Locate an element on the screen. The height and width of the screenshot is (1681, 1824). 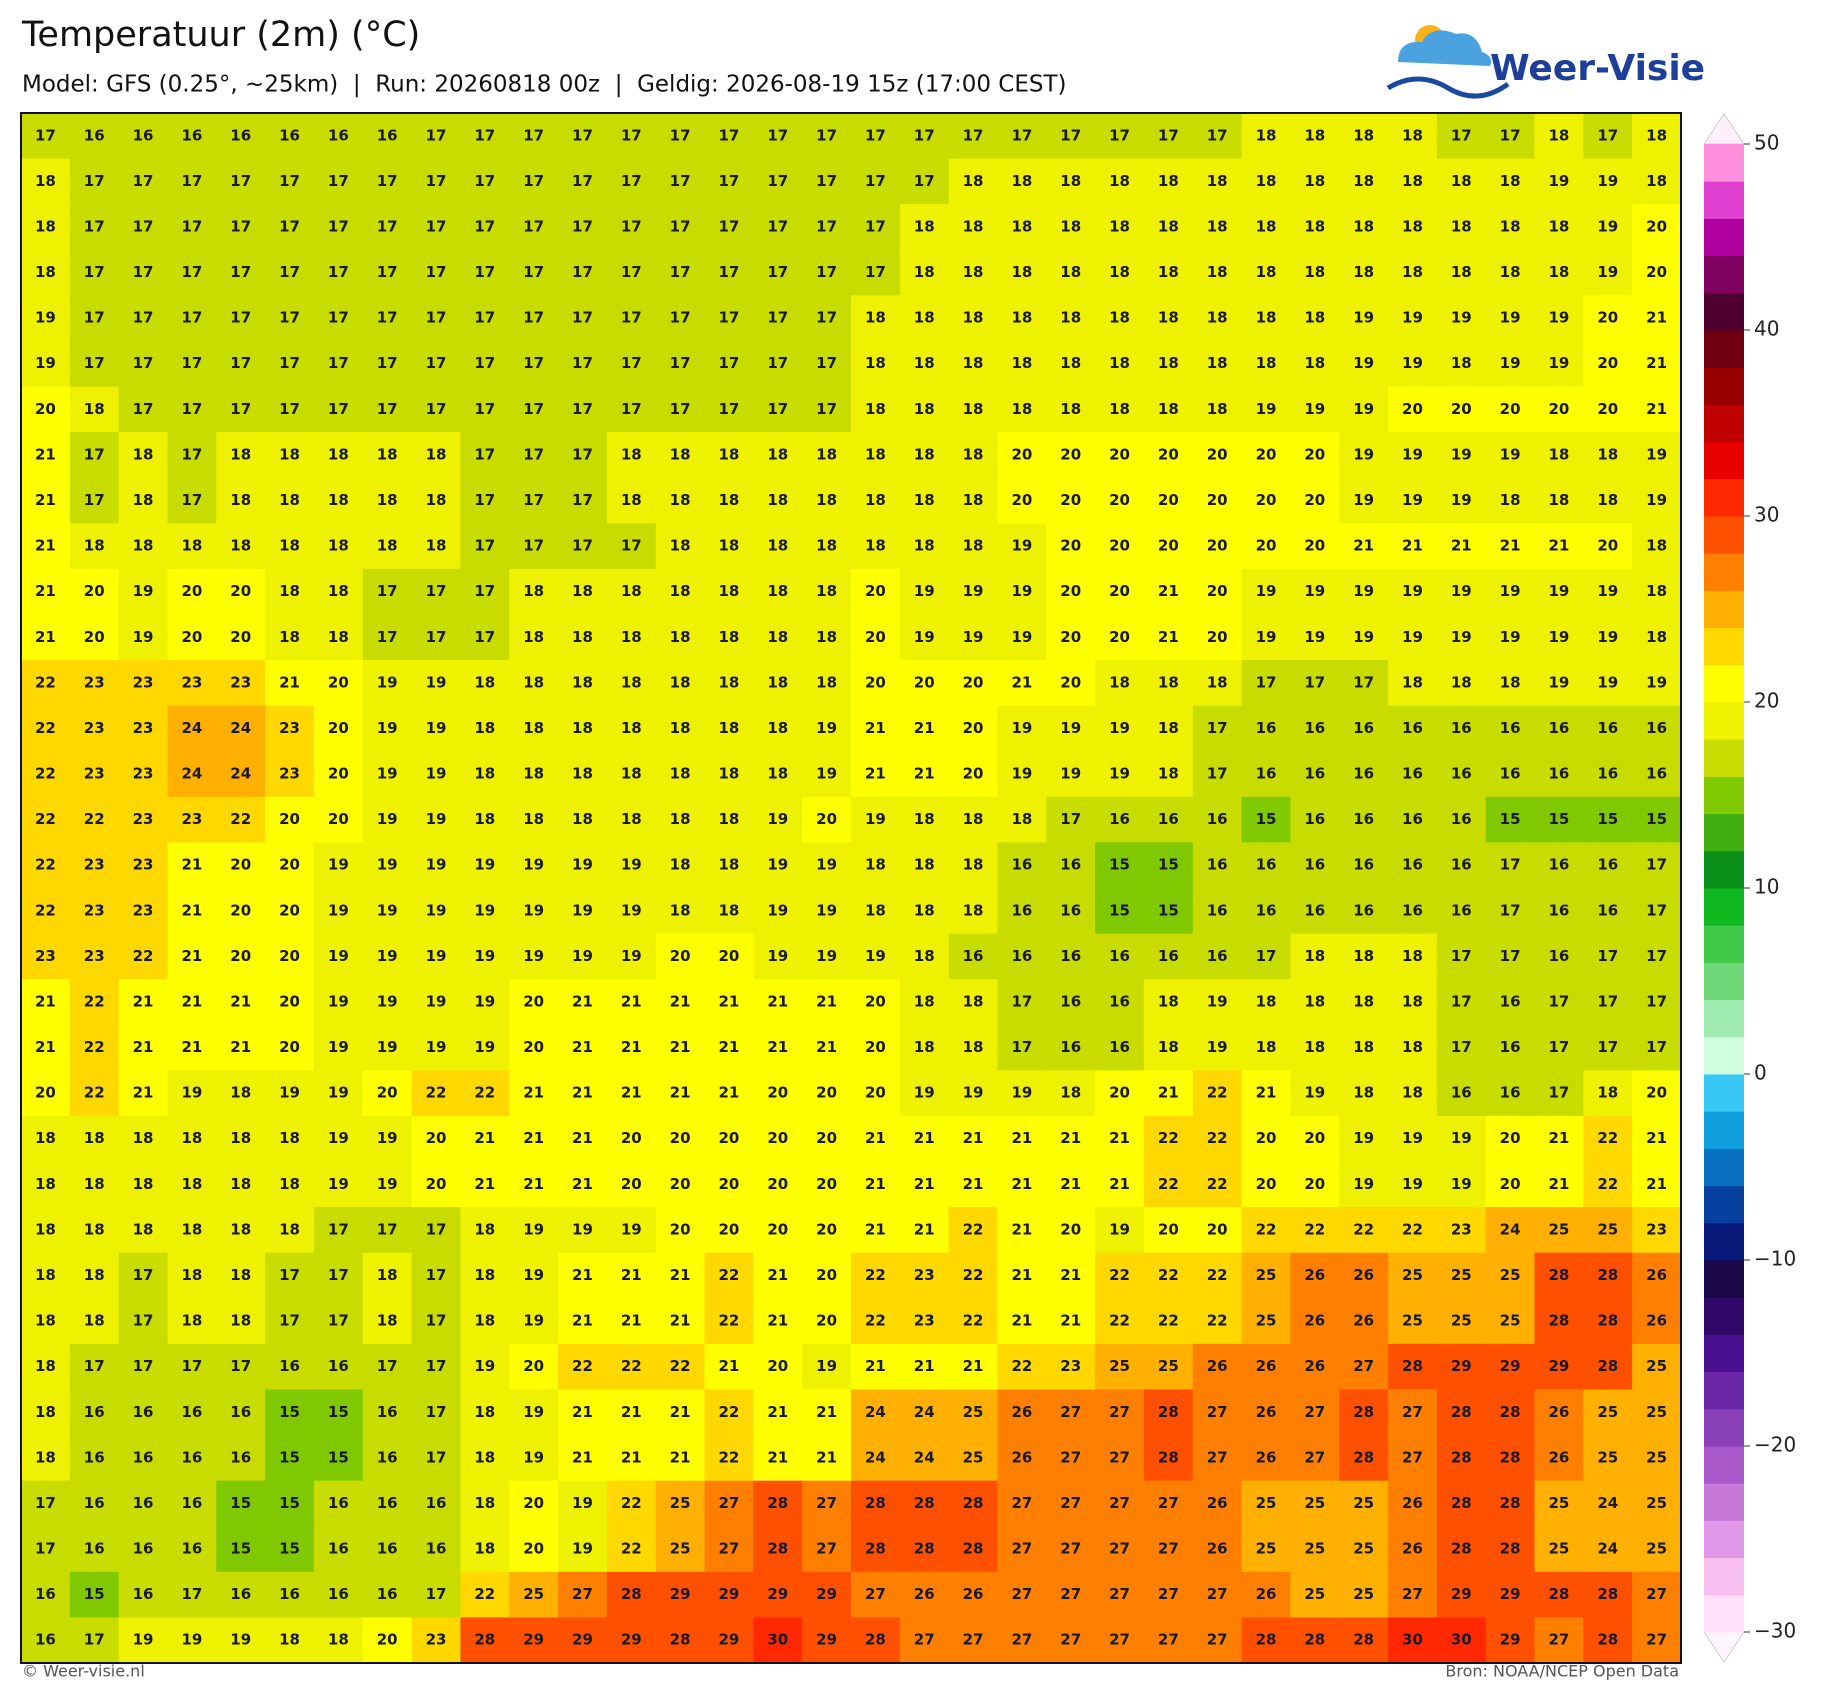
colorbar-tick-label: 30 is located at coordinates (1766, 515).